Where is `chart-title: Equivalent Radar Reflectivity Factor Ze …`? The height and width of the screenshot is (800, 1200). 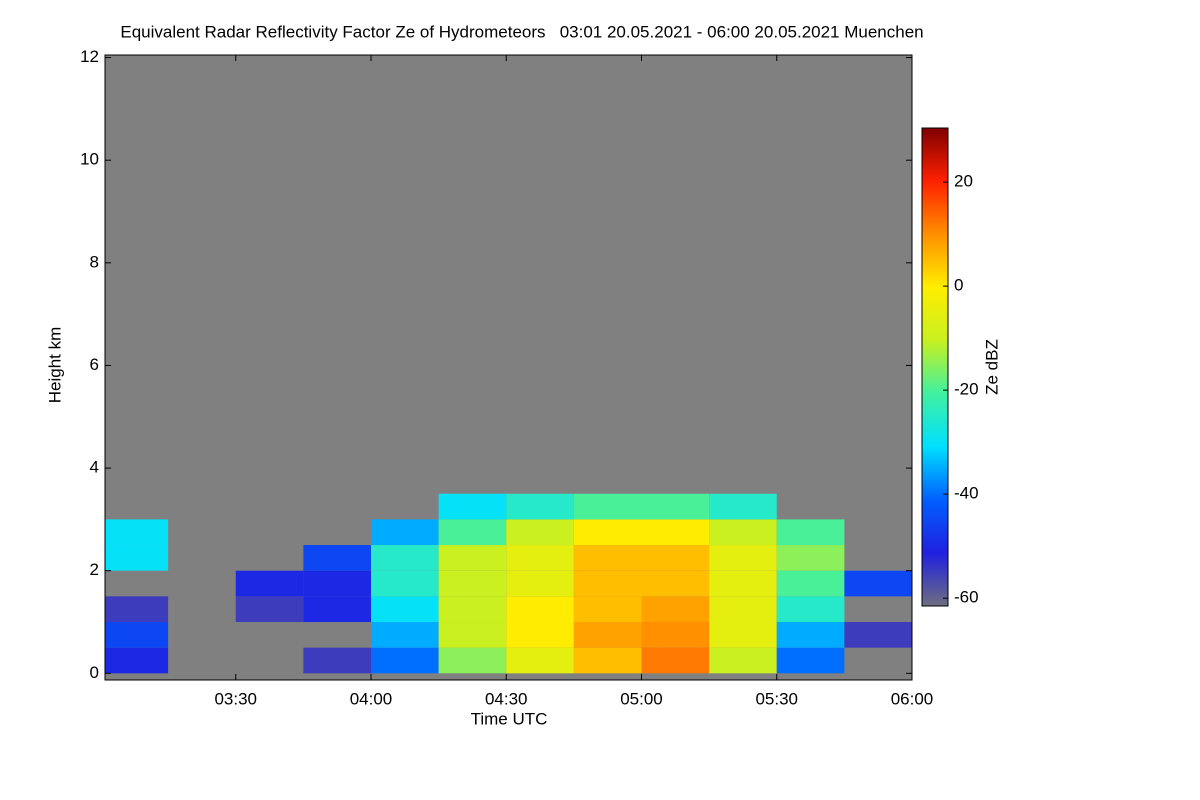 chart-title: Equivalent Radar Reflectivity Factor Ze … is located at coordinates (521, 31).